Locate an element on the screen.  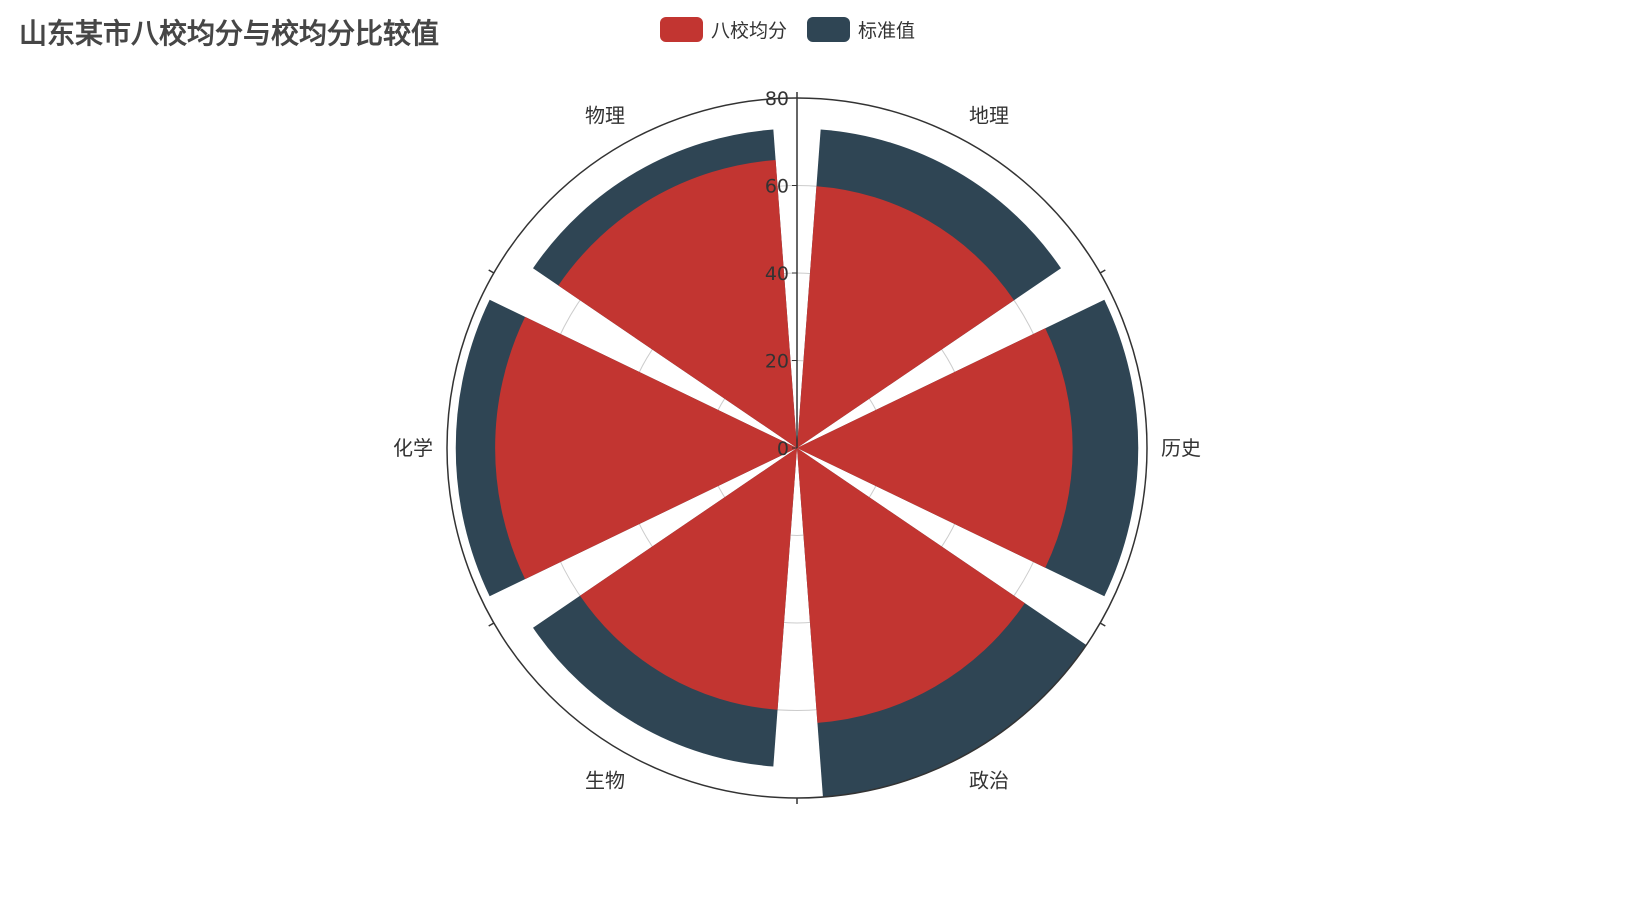
category-label: 化学 is located at coordinates (413, 448).